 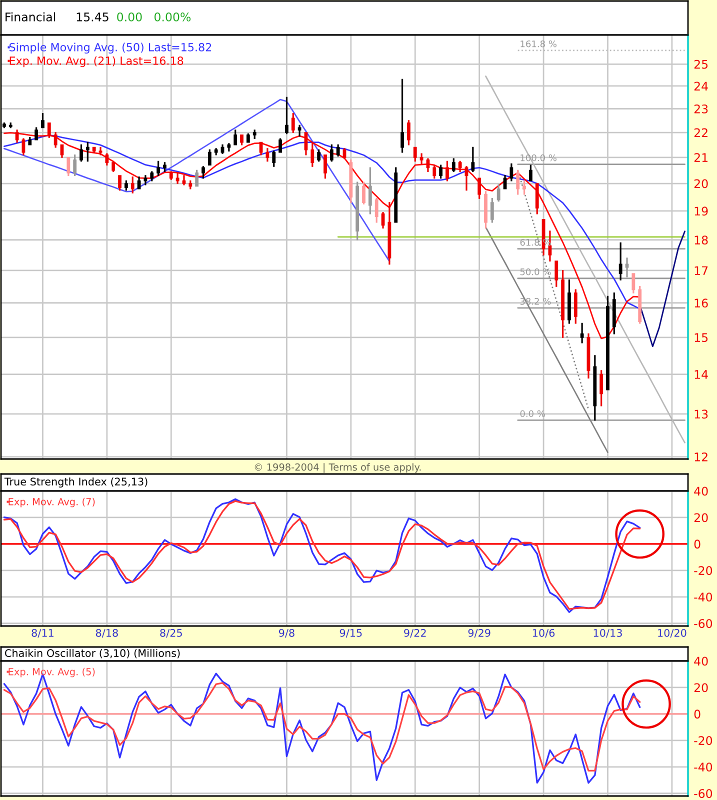 What do you see at coordinates (31, 17) in the screenshot?
I see `chart-title: Financial` at bounding box center [31, 17].